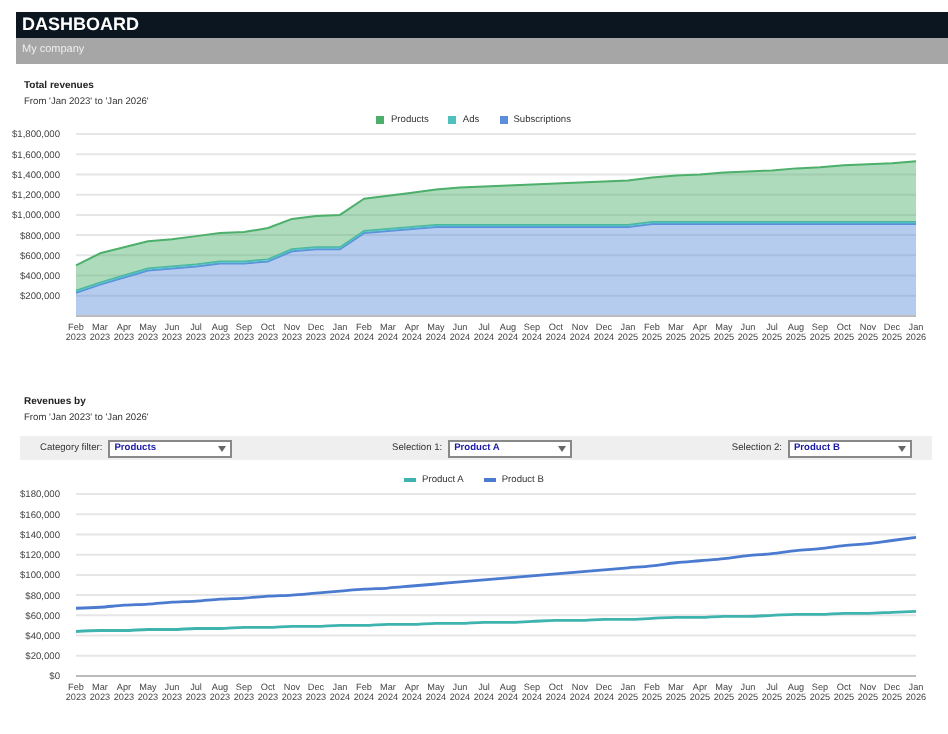 This screenshot has height=734, width=948. I want to click on text: DASHBOARD, so click(482, 25).